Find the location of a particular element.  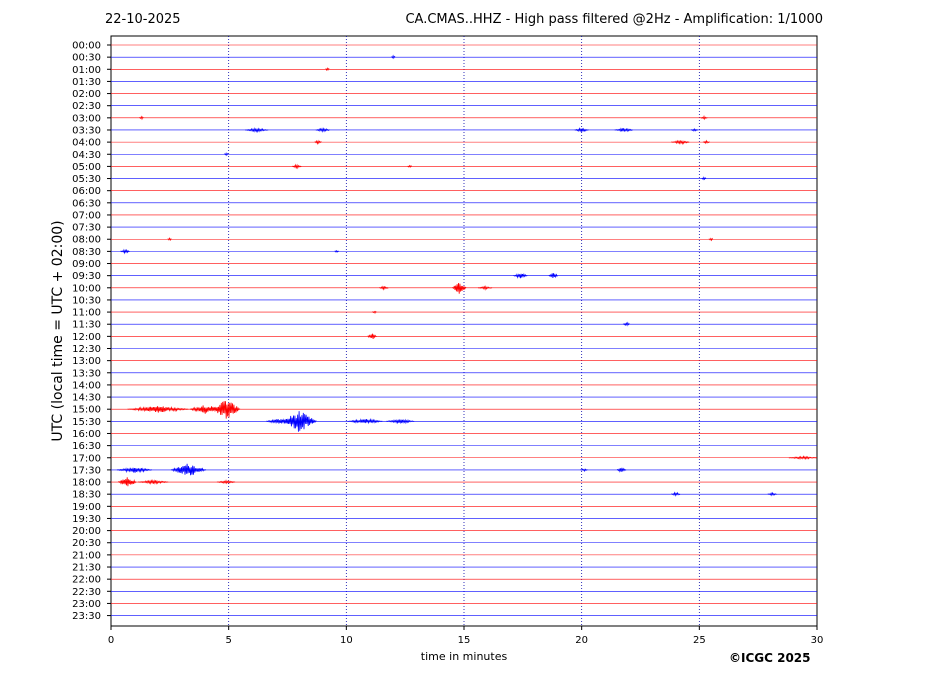

y-tick-label-0000: 00:00 is located at coordinates (86, 46).